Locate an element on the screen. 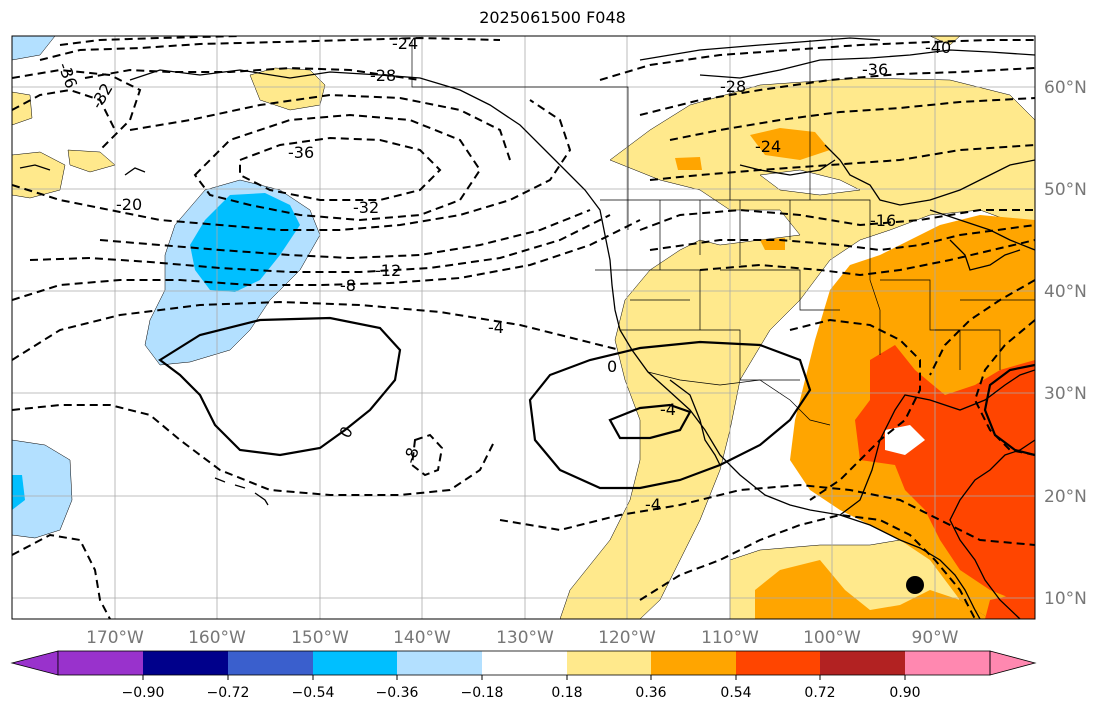 The width and height of the screenshot is (1105, 712). colorbar-tick-label: 0.90 is located at coordinates (904, 693).